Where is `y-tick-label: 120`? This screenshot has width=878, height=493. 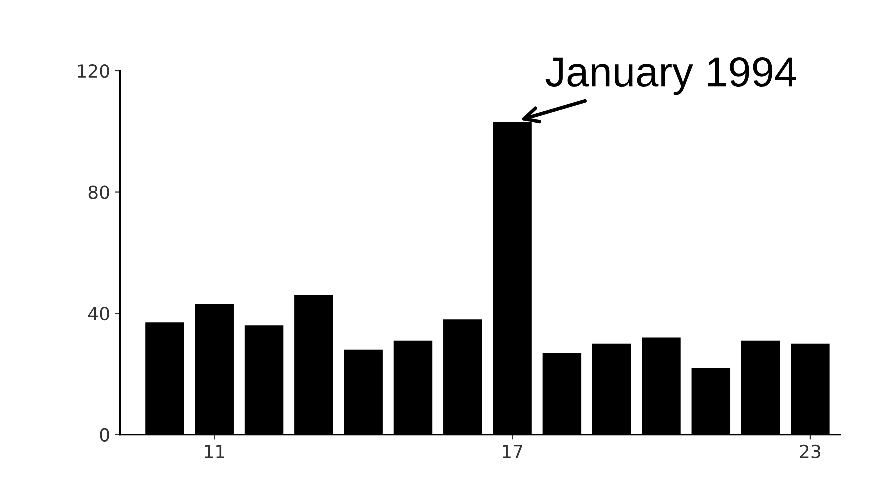
y-tick-label: 120 is located at coordinates (94, 71).